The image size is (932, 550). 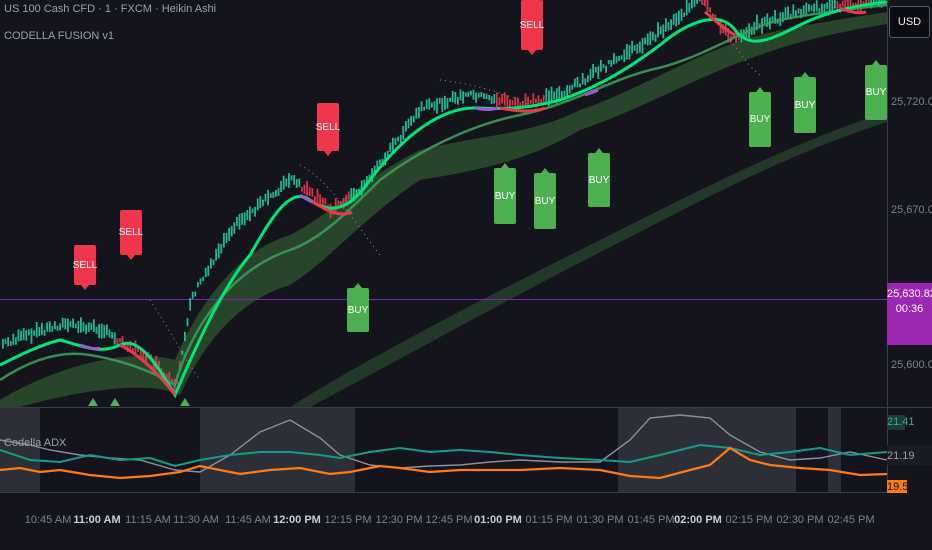 I want to click on time-tick: 01:30 PM, so click(x=600, y=520).